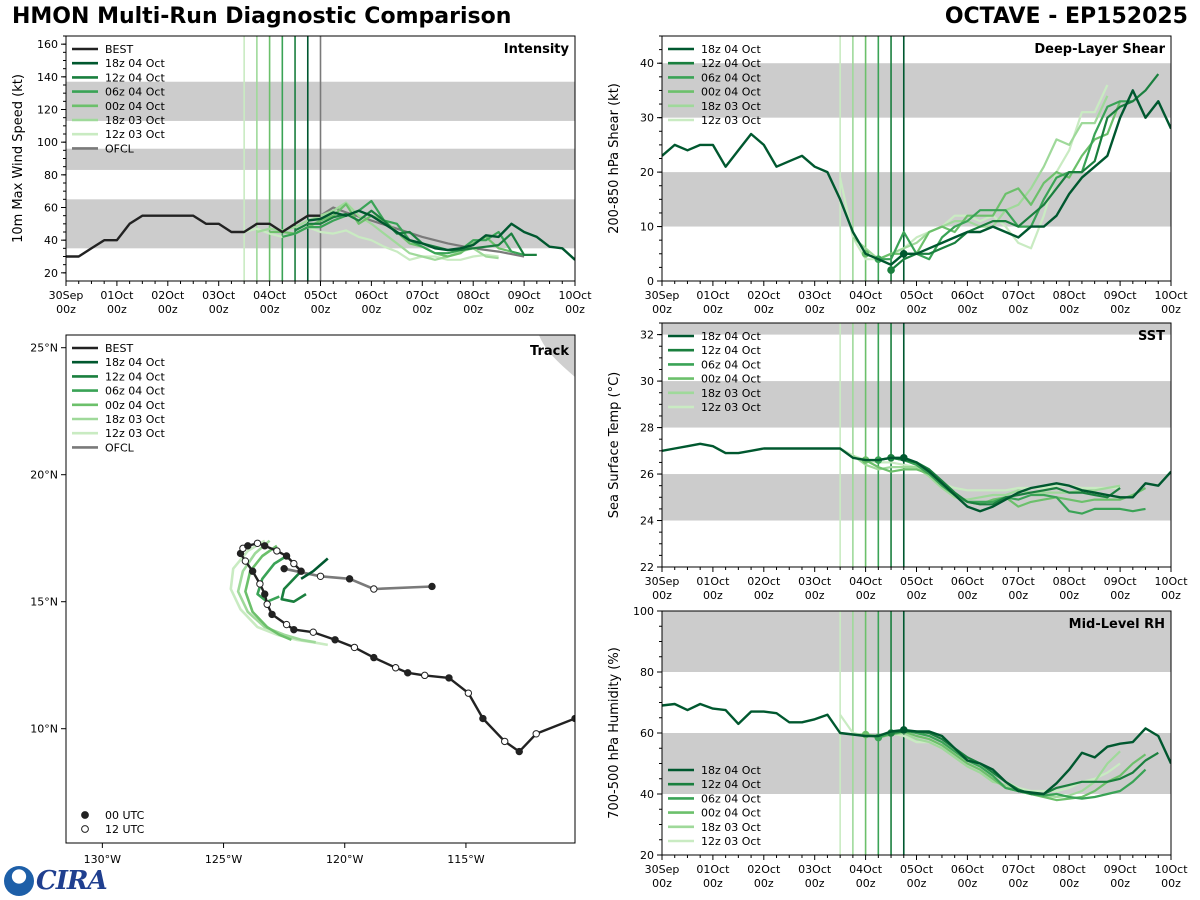 The height and width of the screenshot is (900, 1200). What do you see at coordinates (1019, 581) in the screenshot?
I see `sst-xtick-label: 07Oct` at bounding box center [1019, 581].